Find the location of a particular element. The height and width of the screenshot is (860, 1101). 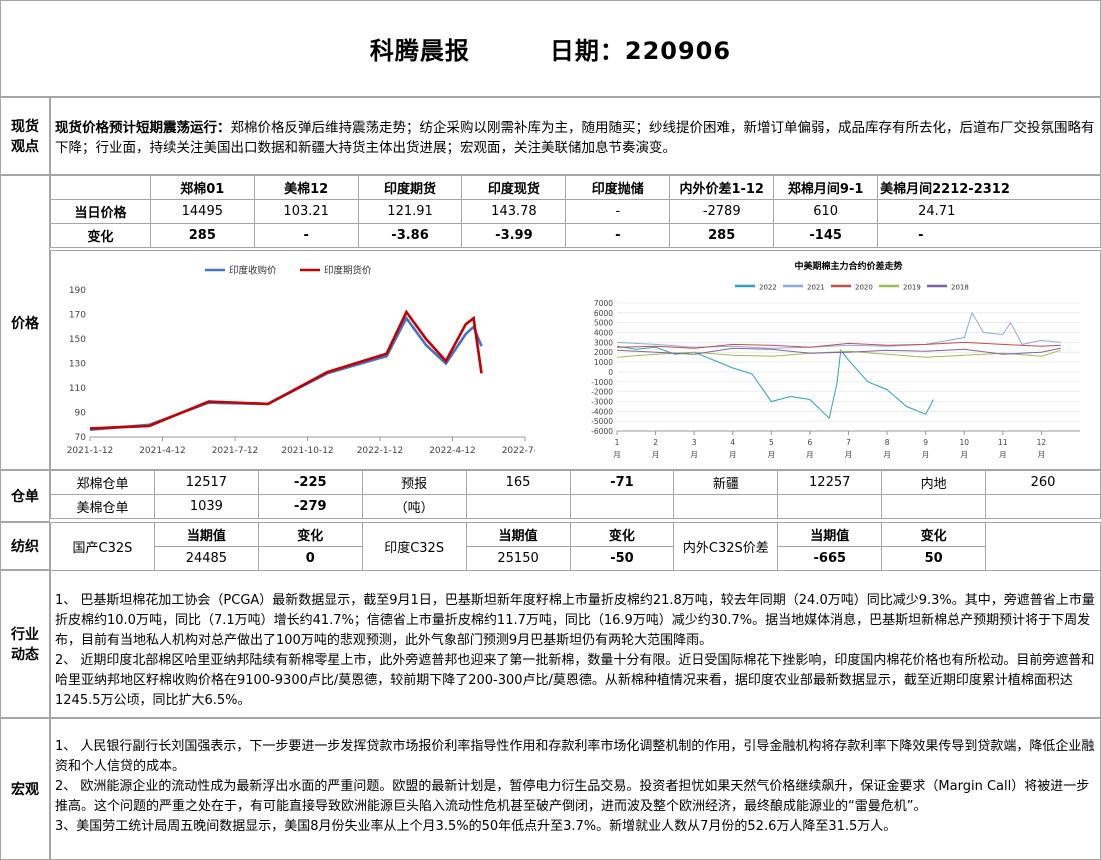

section-label-textile: 纺织 is located at coordinates (25, 546).